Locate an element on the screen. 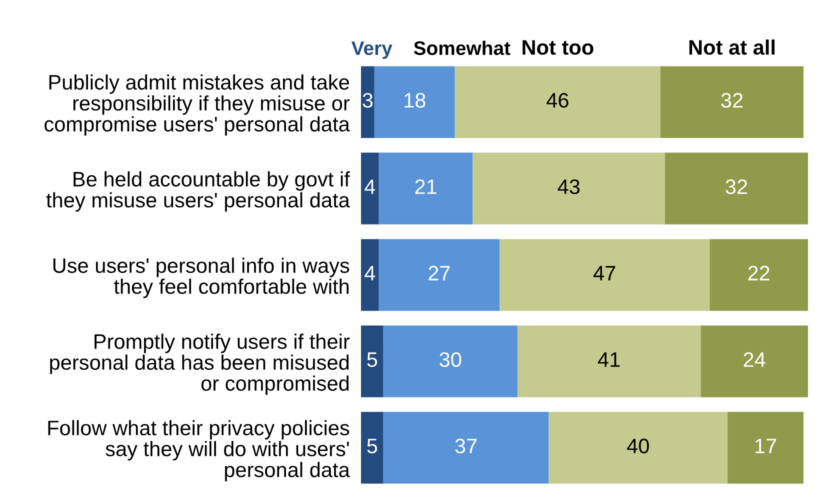 The height and width of the screenshot is (491, 821). series-label: Not at all is located at coordinates (732, 47).